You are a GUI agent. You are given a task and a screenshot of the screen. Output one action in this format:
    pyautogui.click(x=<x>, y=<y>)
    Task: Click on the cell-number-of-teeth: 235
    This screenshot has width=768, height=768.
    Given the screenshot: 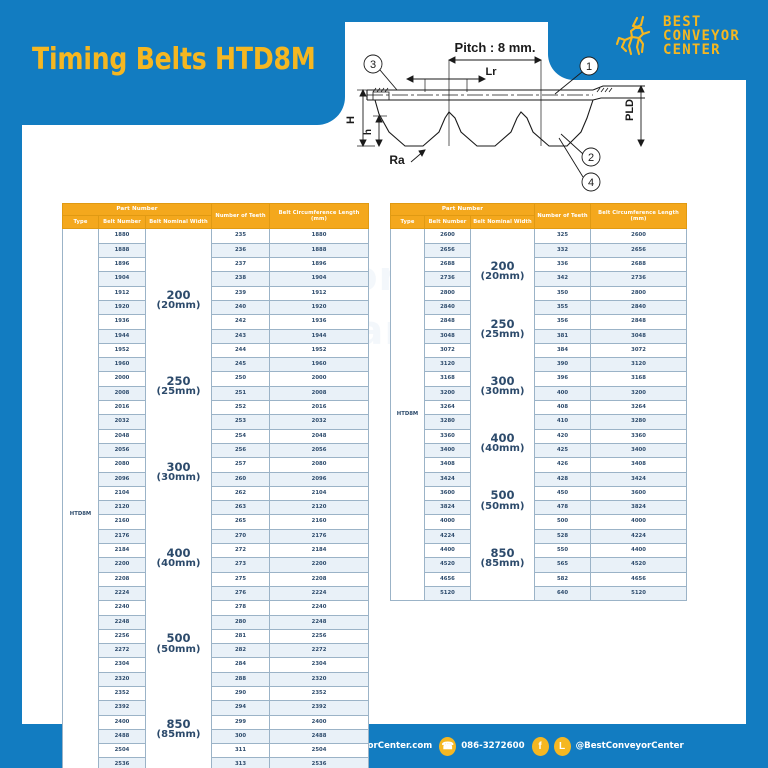 What is the action you would take?
    pyautogui.click(x=241, y=236)
    